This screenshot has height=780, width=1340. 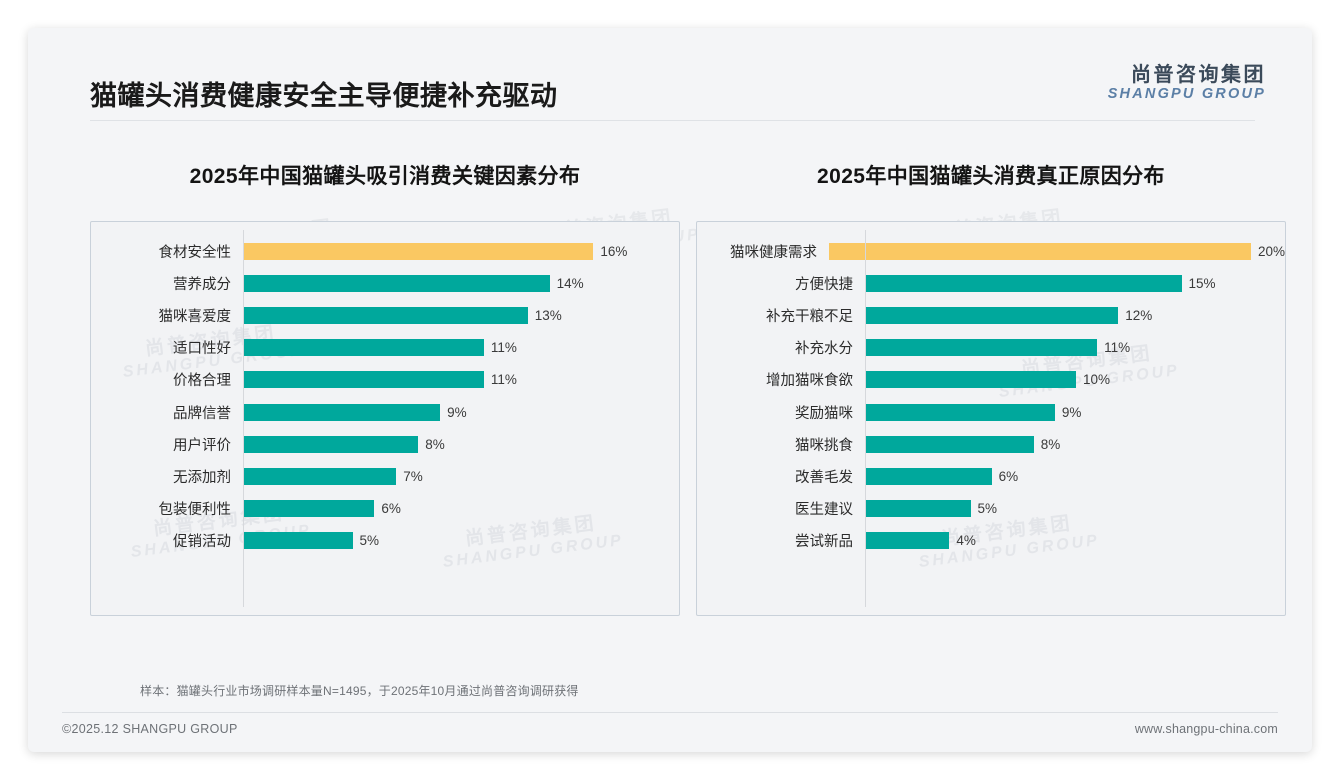 I want to click on bar-category-label: 促销活动, so click(x=202, y=542).